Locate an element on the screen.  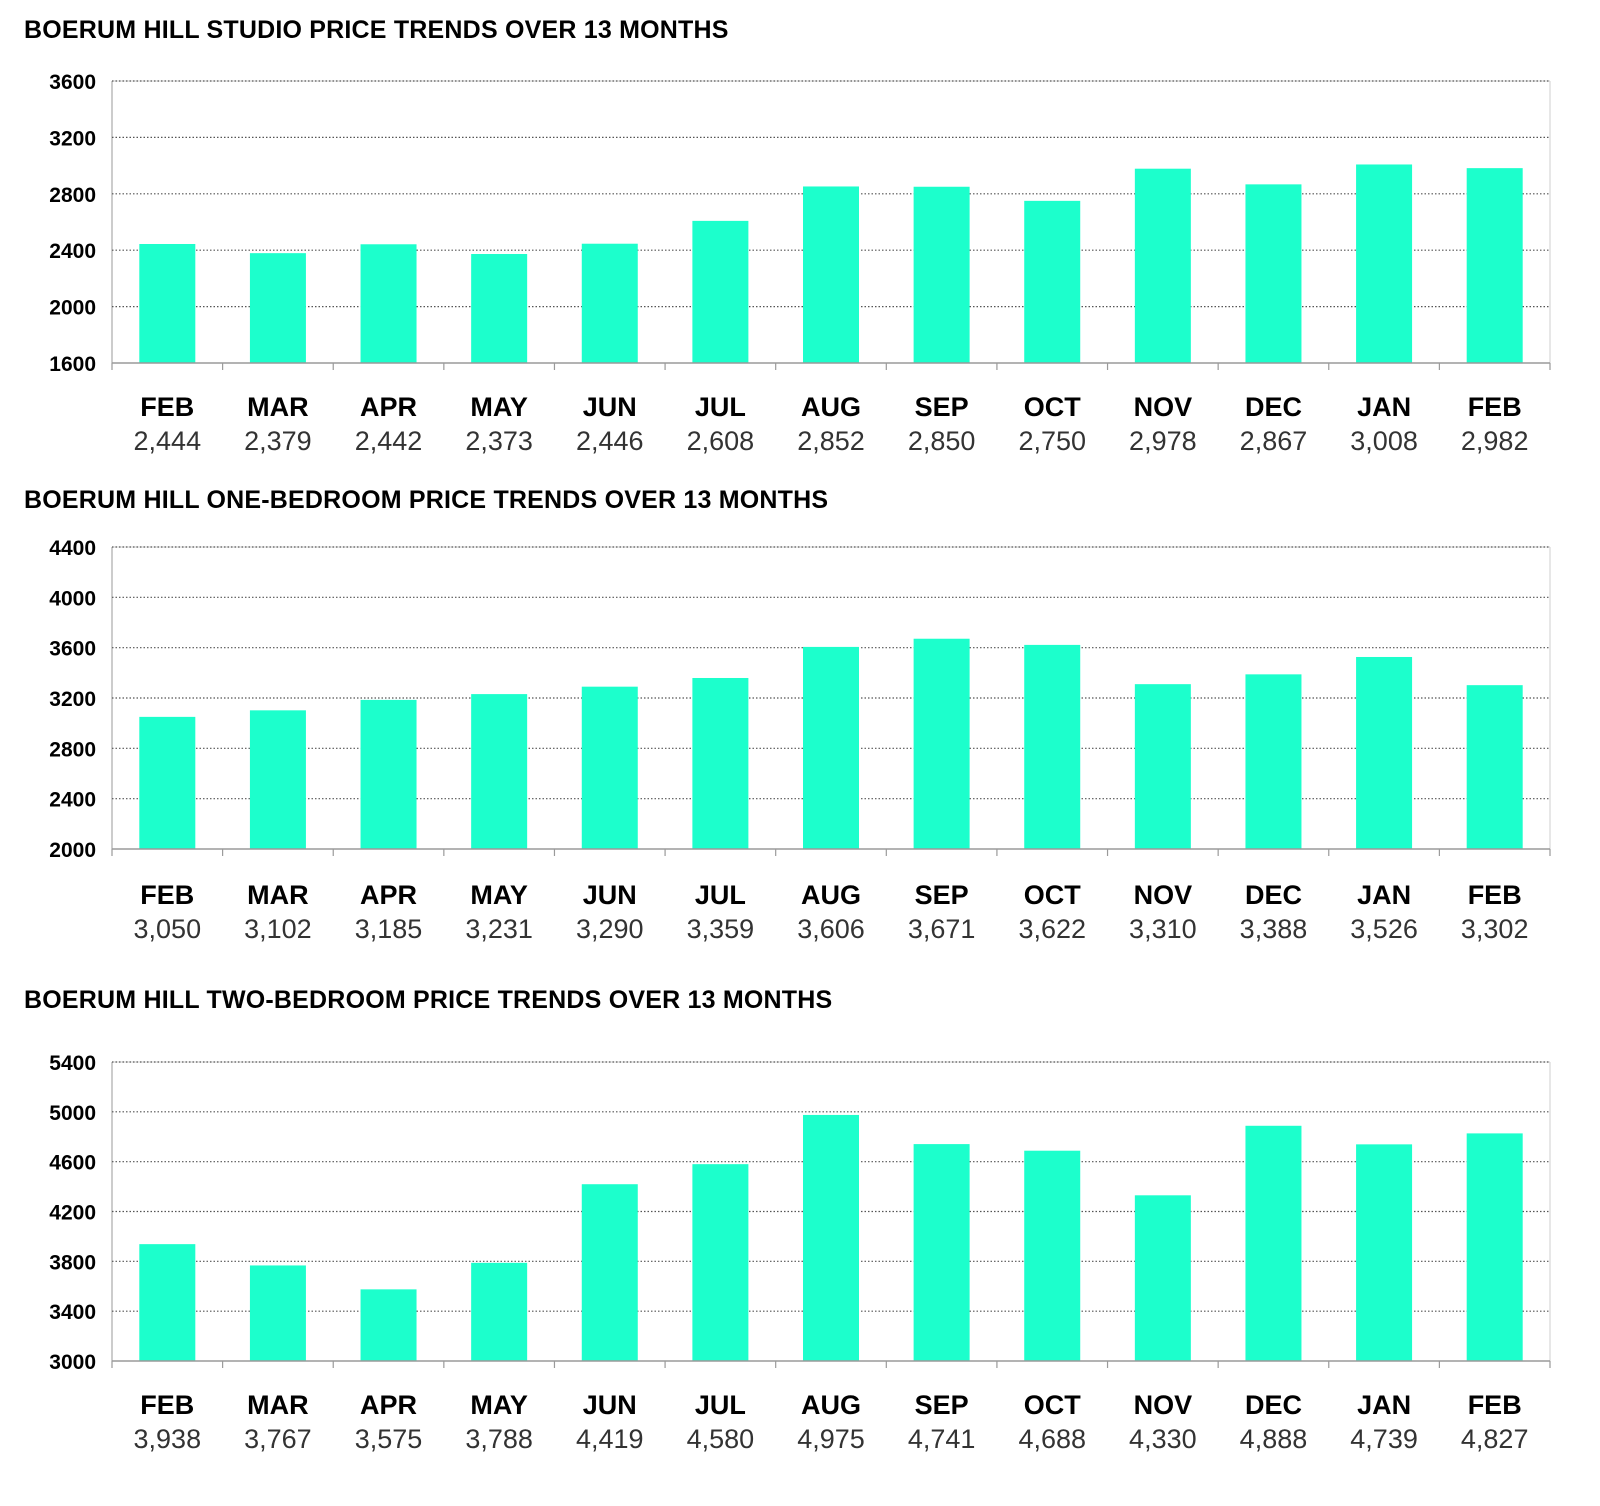
value-label: 2,978 is located at coordinates (1163, 441).